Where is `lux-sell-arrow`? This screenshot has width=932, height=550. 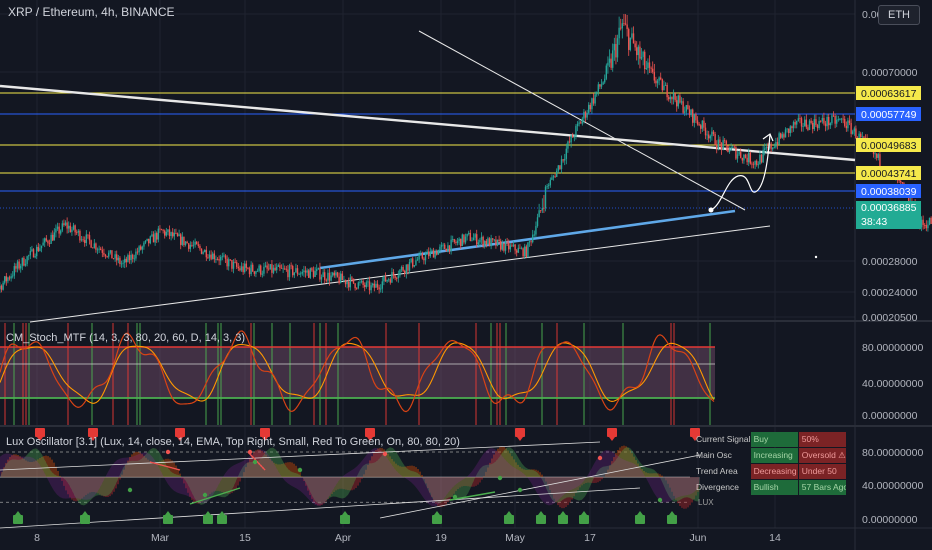
lux-sell-arrow is located at coordinates (93, 439).